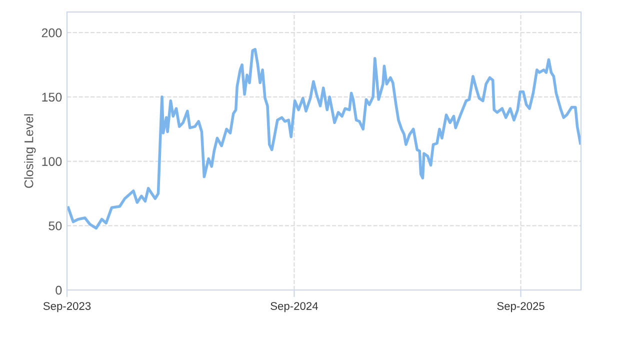 The height and width of the screenshot is (350, 623). What do you see at coordinates (55, 225) in the screenshot?
I see `y-tick-label: 50` at bounding box center [55, 225].